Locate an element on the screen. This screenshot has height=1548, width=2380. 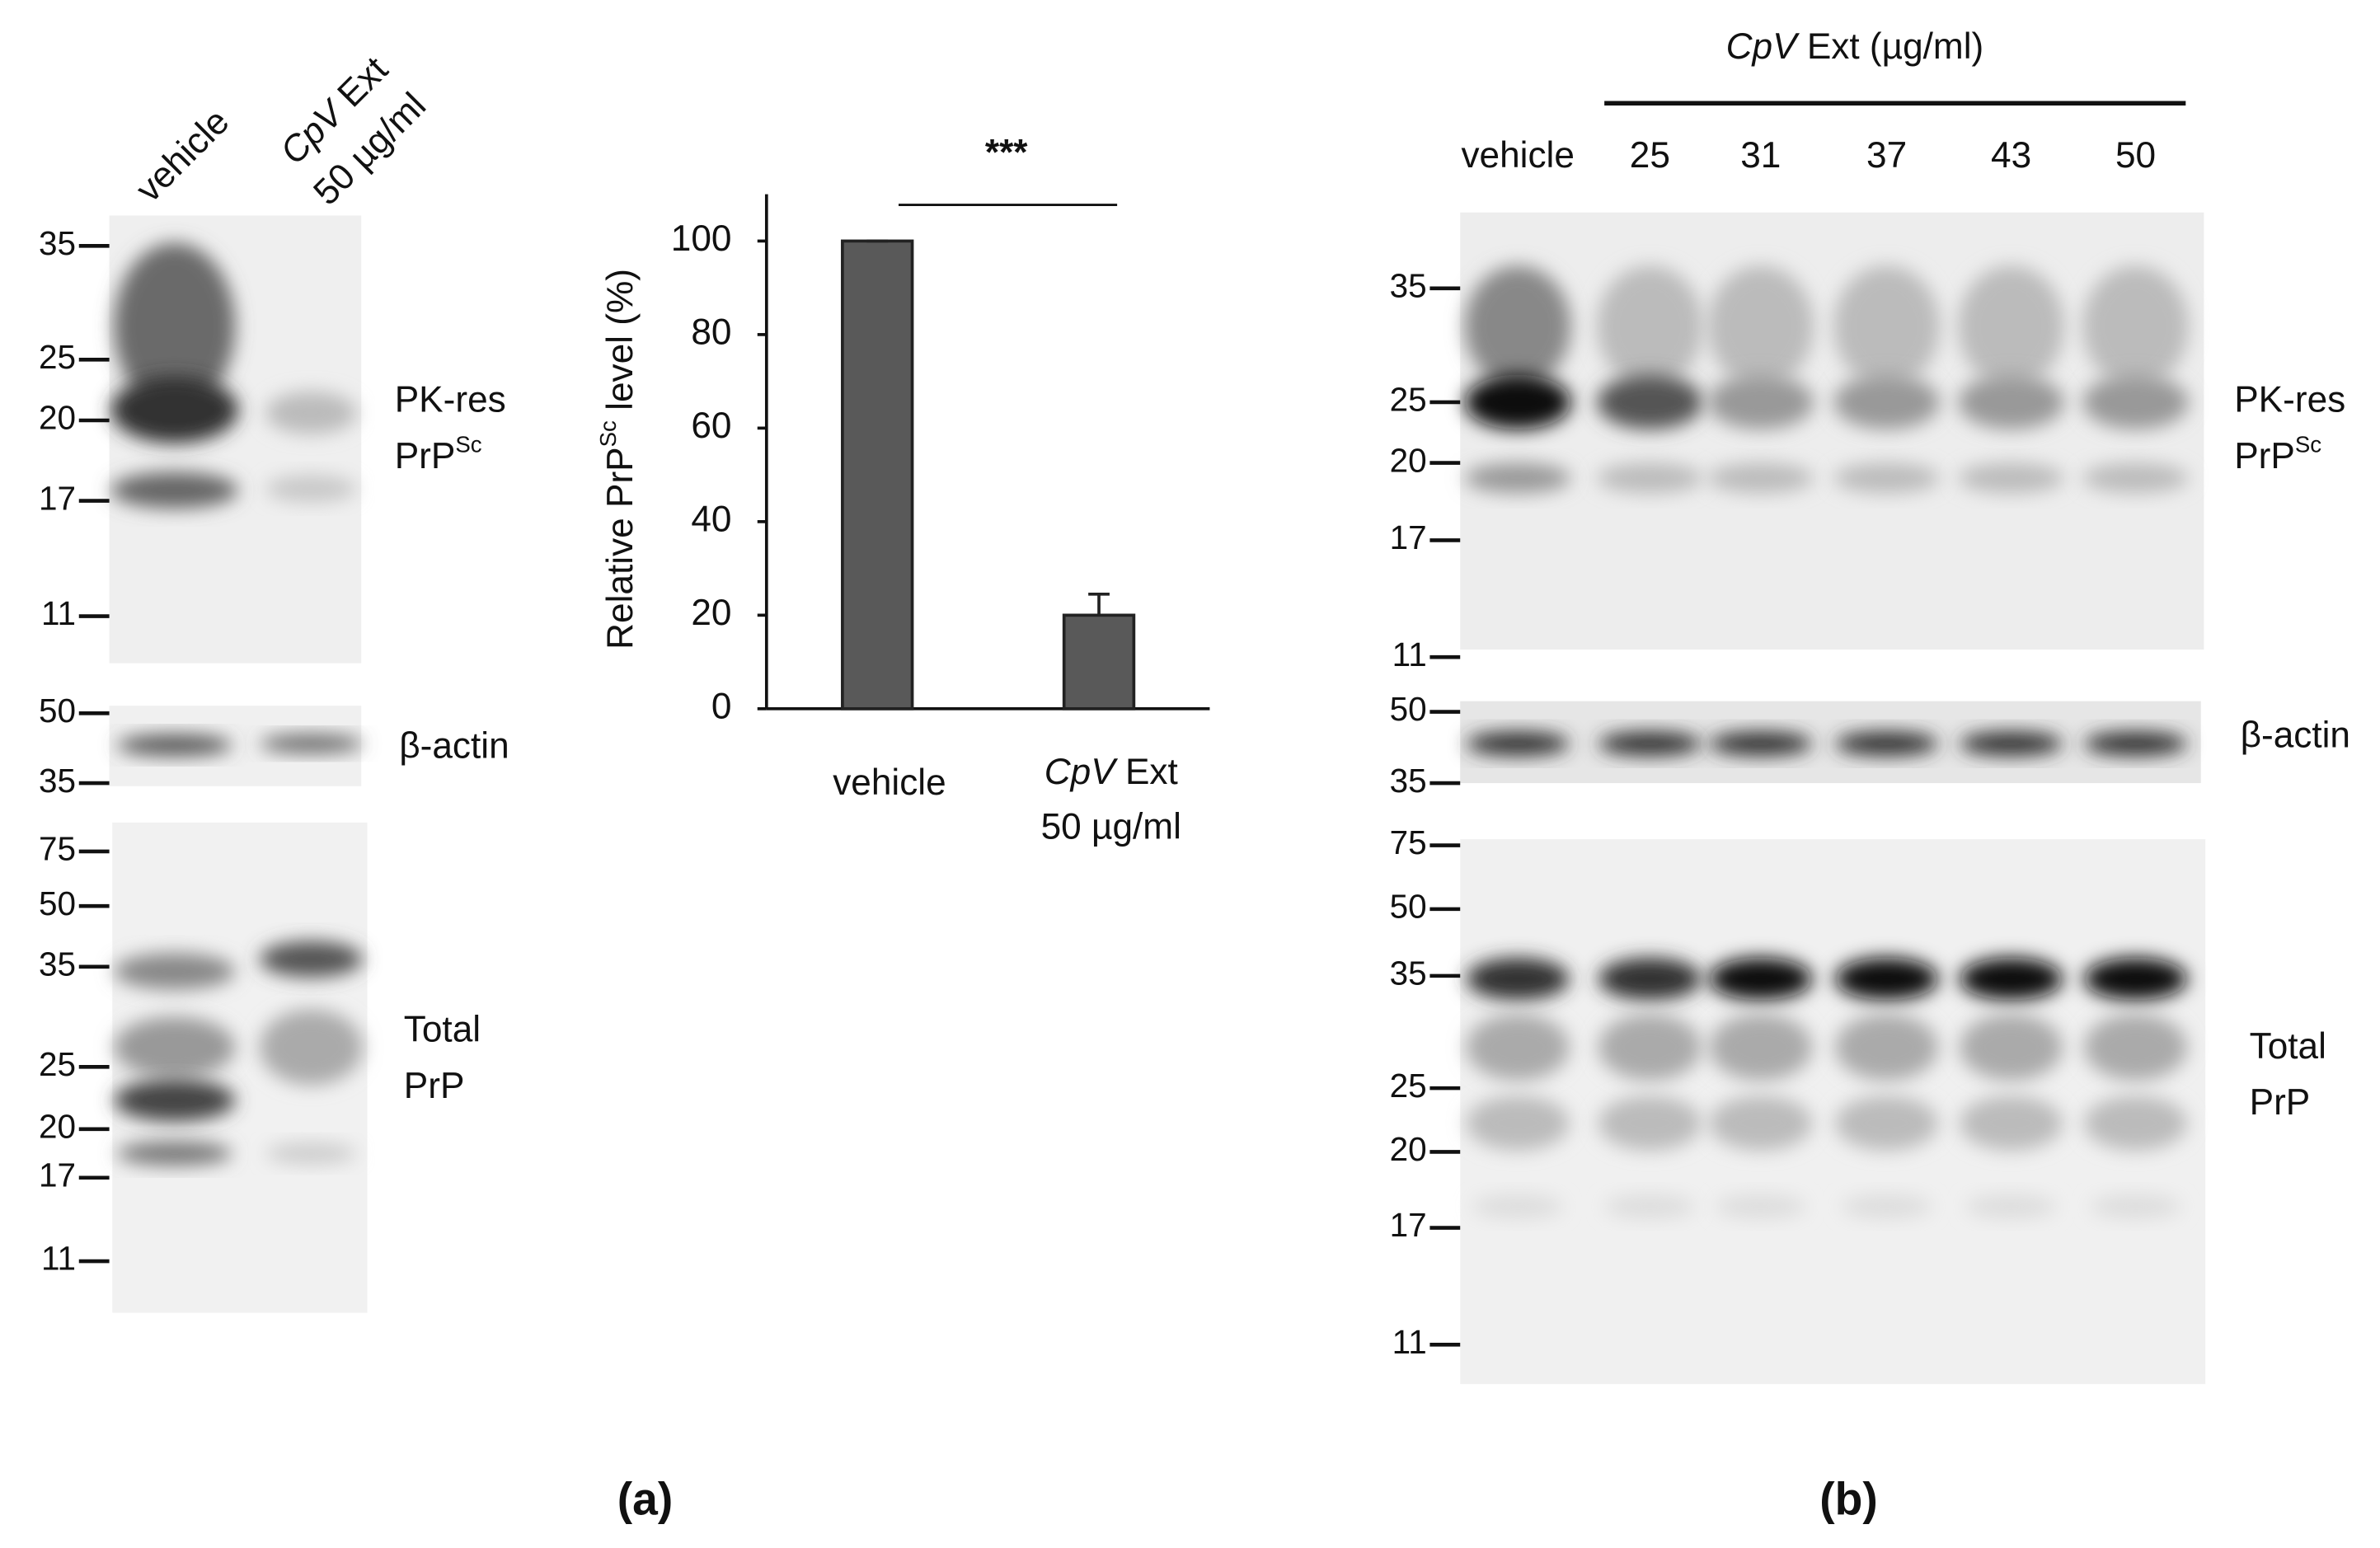
lane-label: 31 is located at coordinates (1760, 155).